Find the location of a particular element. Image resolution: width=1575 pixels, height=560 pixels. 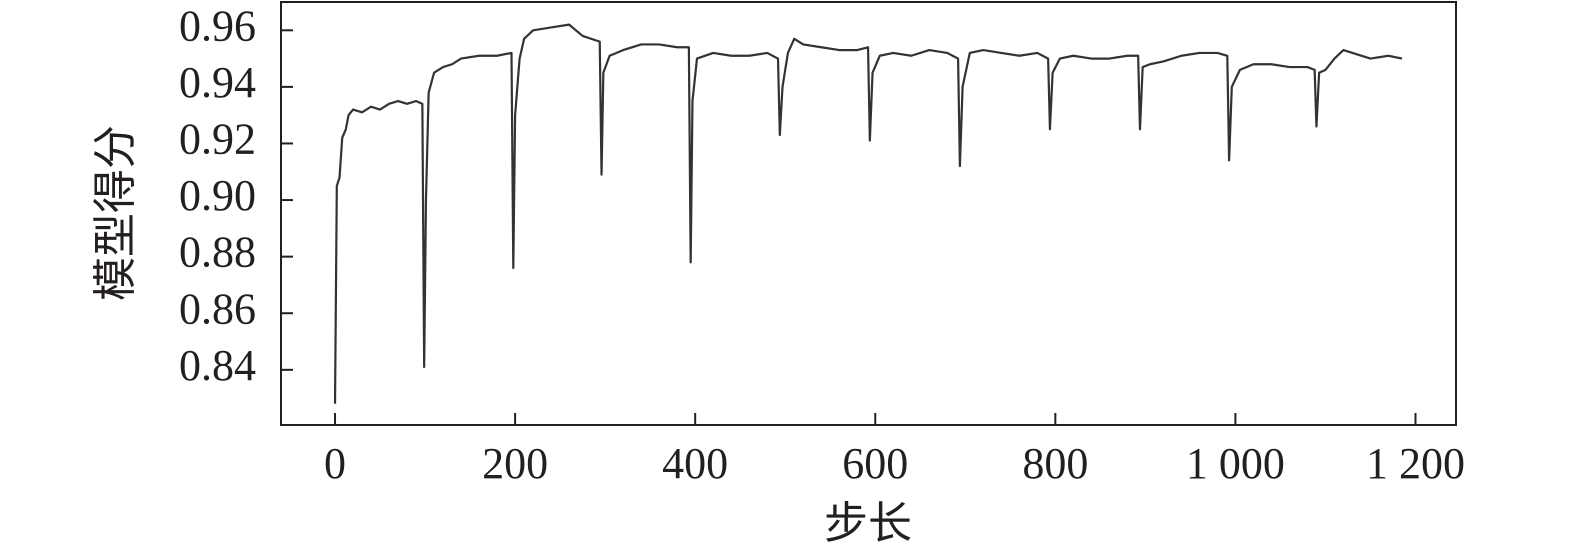

x-tick-label: 200 is located at coordinates (515, 463).